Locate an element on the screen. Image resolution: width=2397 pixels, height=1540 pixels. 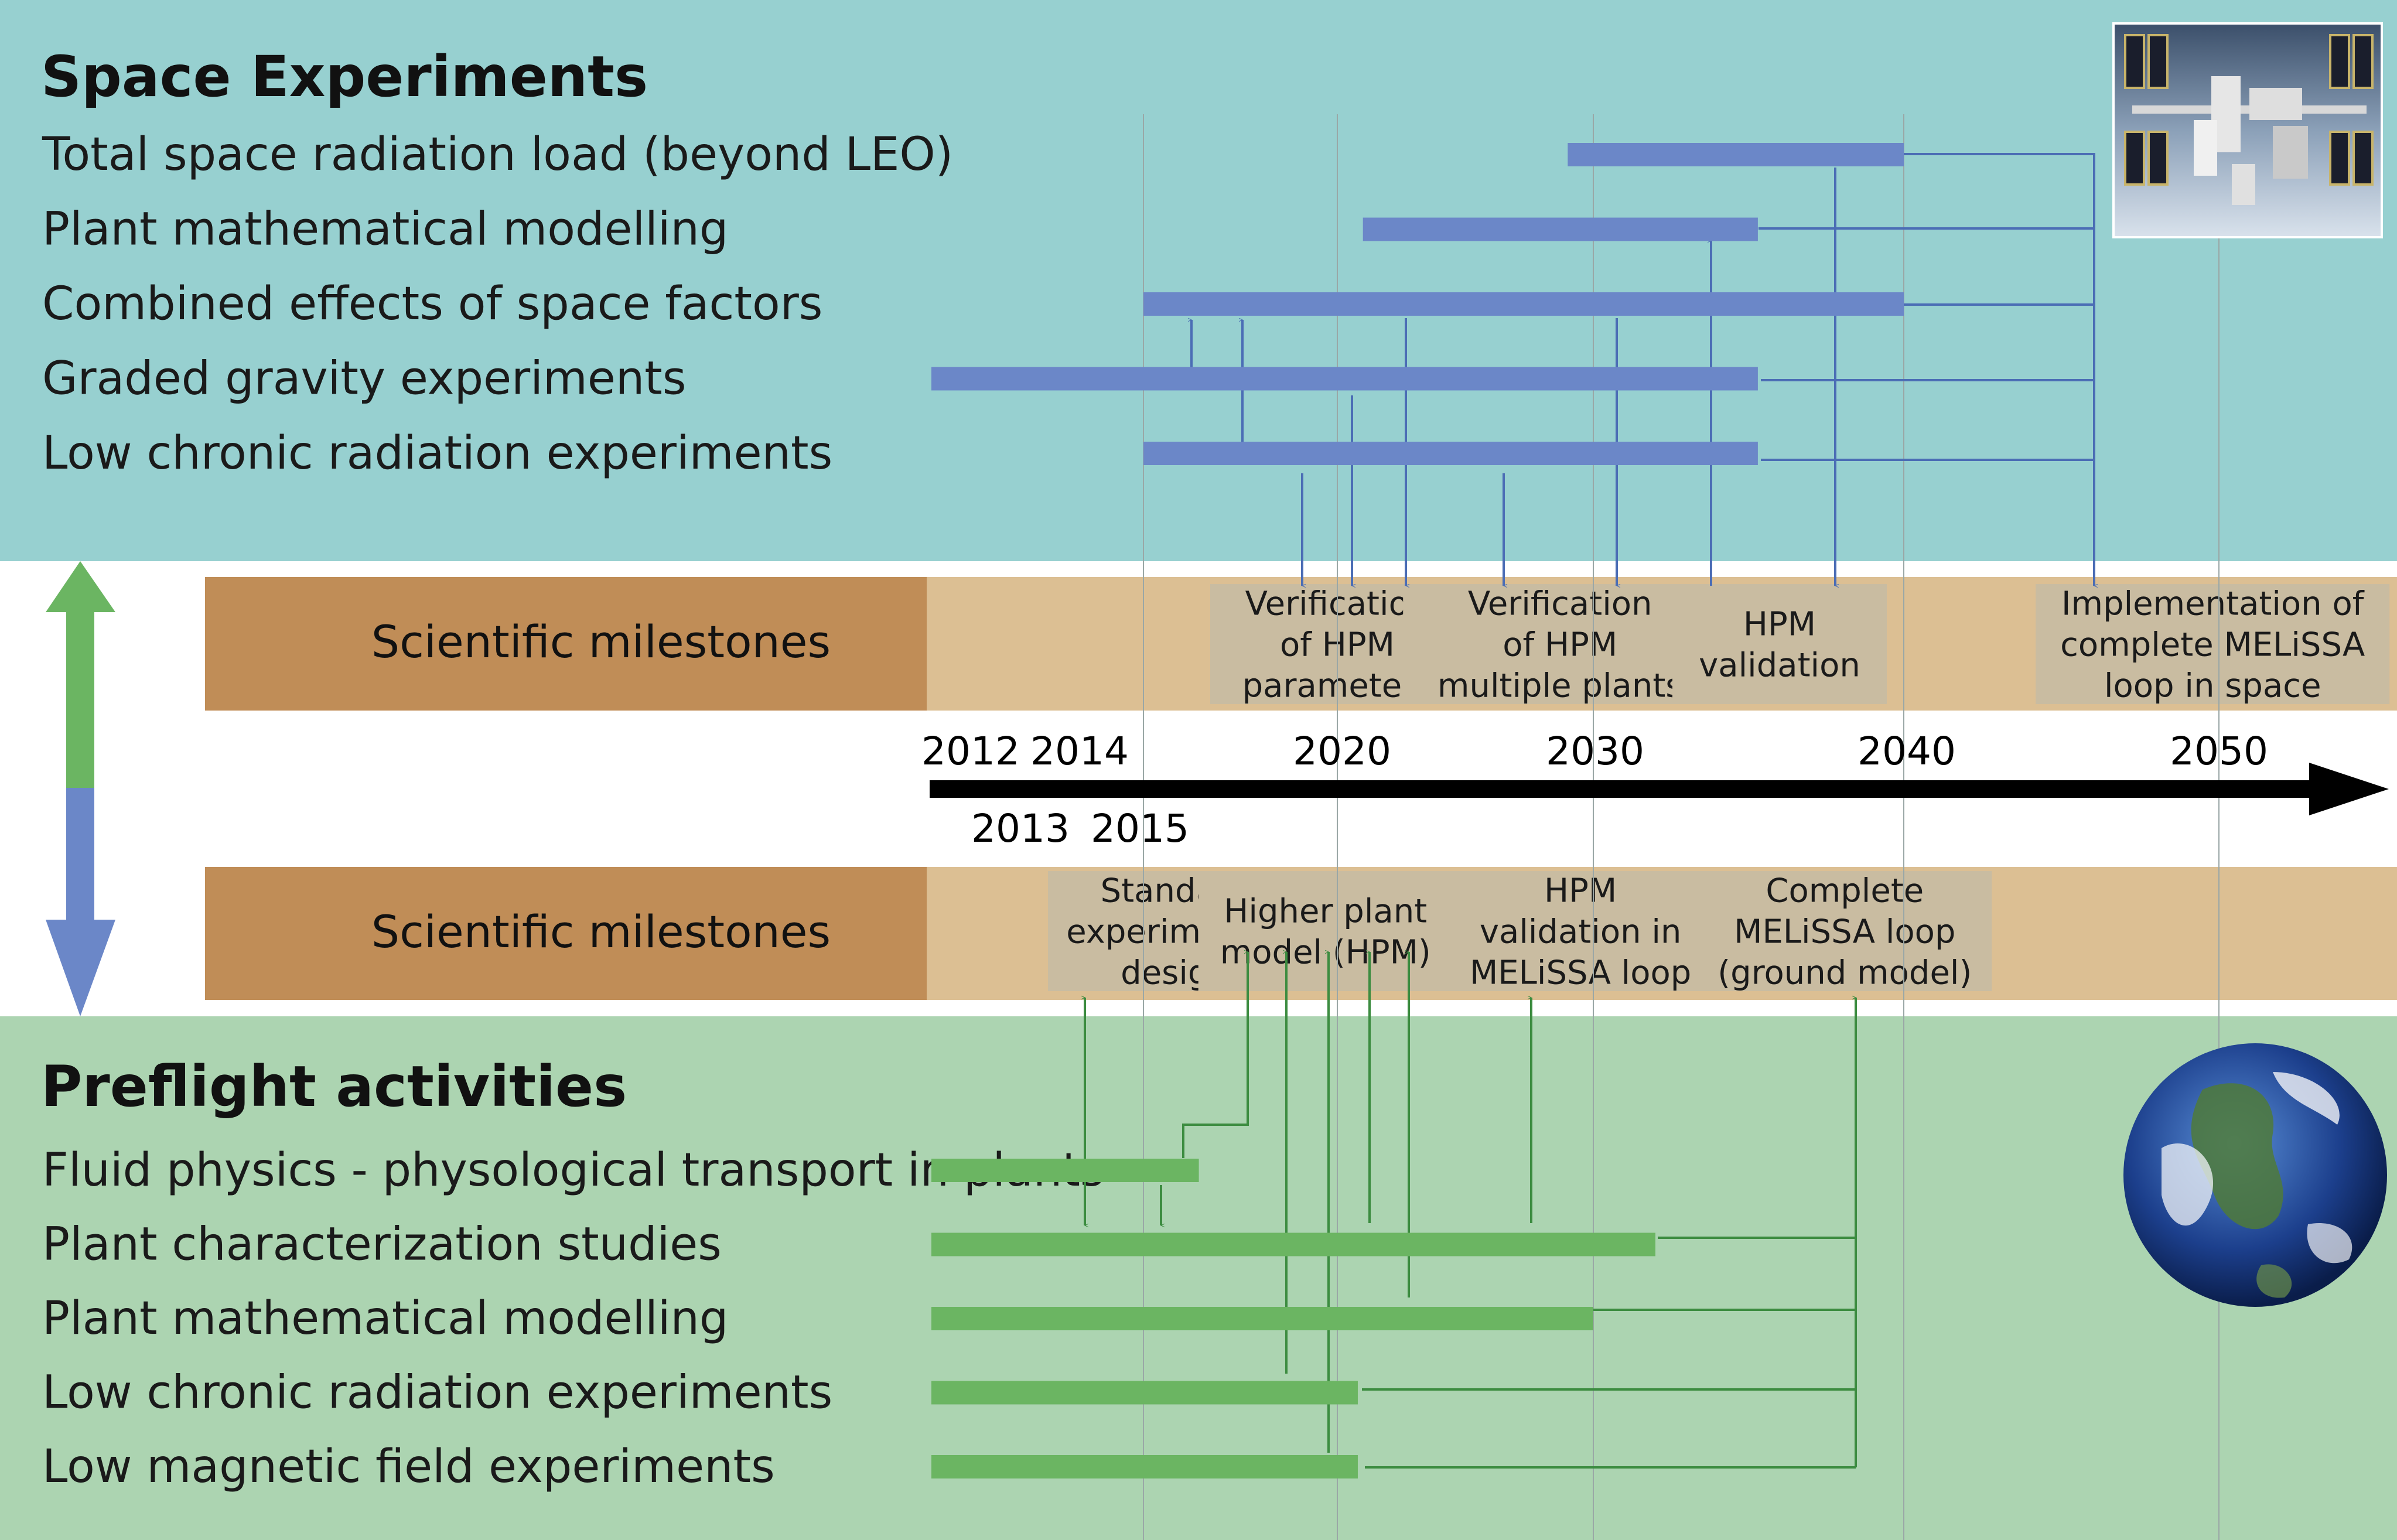
connector-total-radiation-to-implementation is located at coordinates (1999, 369).